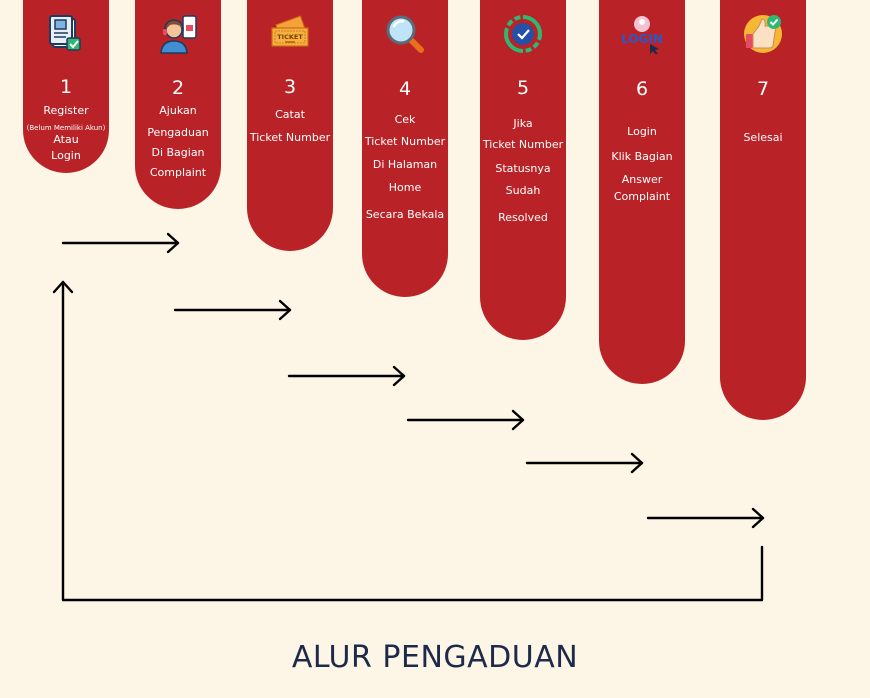 This screenshot has height=698, width=870. I want to click on step-text: Jika, so click(523, 123).